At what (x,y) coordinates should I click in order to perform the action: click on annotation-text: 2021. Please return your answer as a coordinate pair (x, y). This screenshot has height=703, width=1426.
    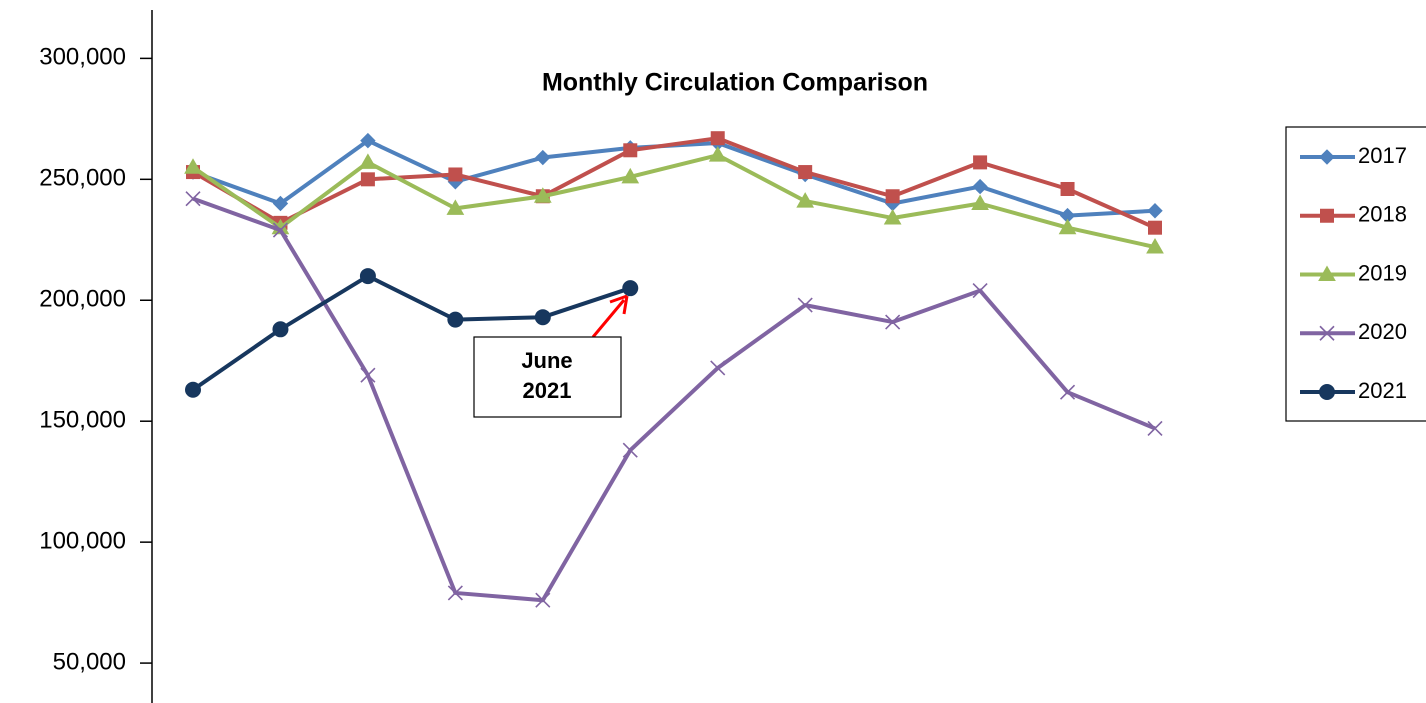
    Looking at the image, I should click on (547, 390).